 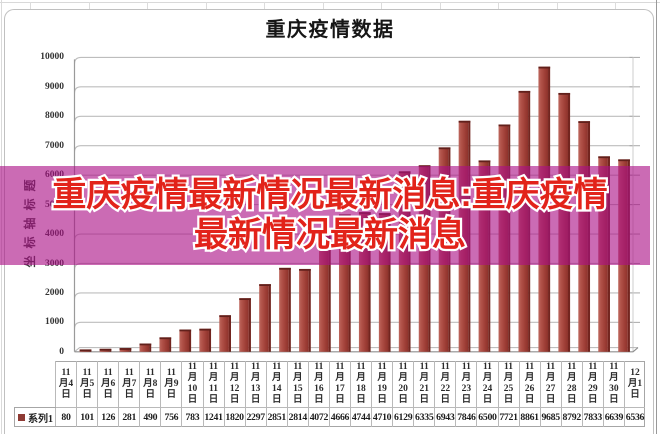 I want to click on table-value-cell: 4666, so click(x=339, y=417).